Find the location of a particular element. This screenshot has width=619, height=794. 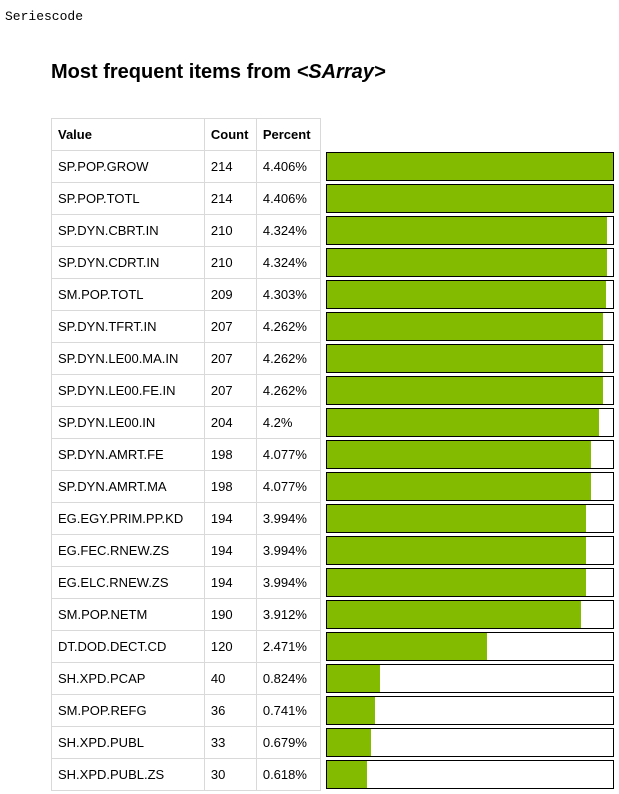

column-header-value: Value is located at coordinates (128, 134).